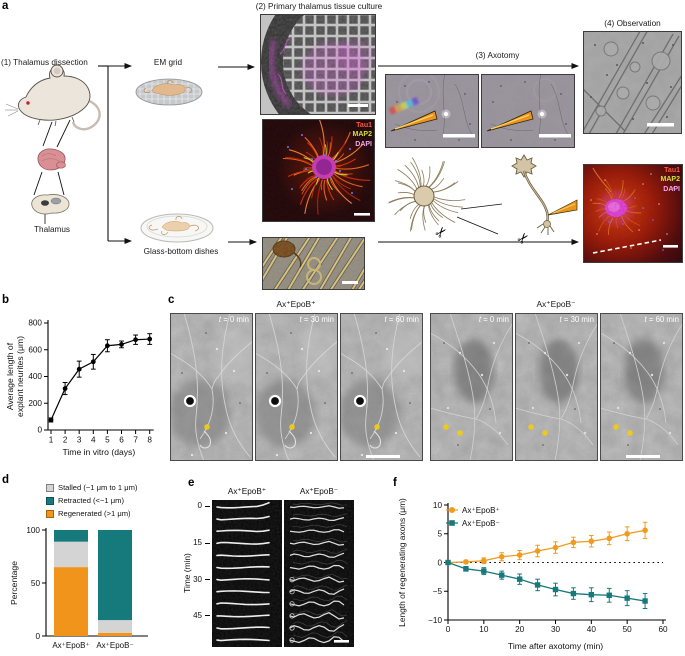 Image resolution: width=685 pixels, height=656 pixels. Describe the element at coordinates (93, 440) in the screenshot. I see `svg-text: 4` at that location.